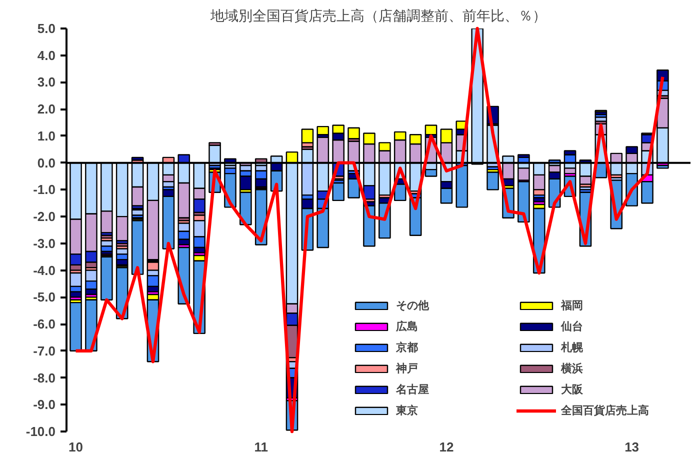  I want to click on y-tick-label: 3.0, so click(46, 82).